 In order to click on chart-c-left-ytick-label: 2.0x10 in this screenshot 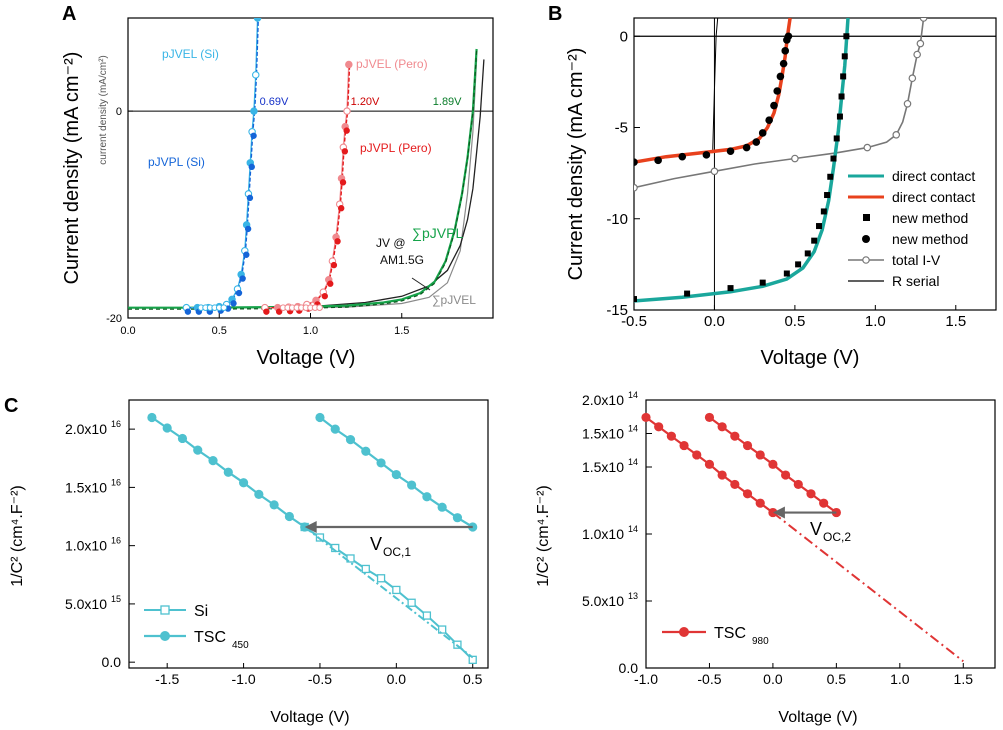, I will do `click(86, 429)`.